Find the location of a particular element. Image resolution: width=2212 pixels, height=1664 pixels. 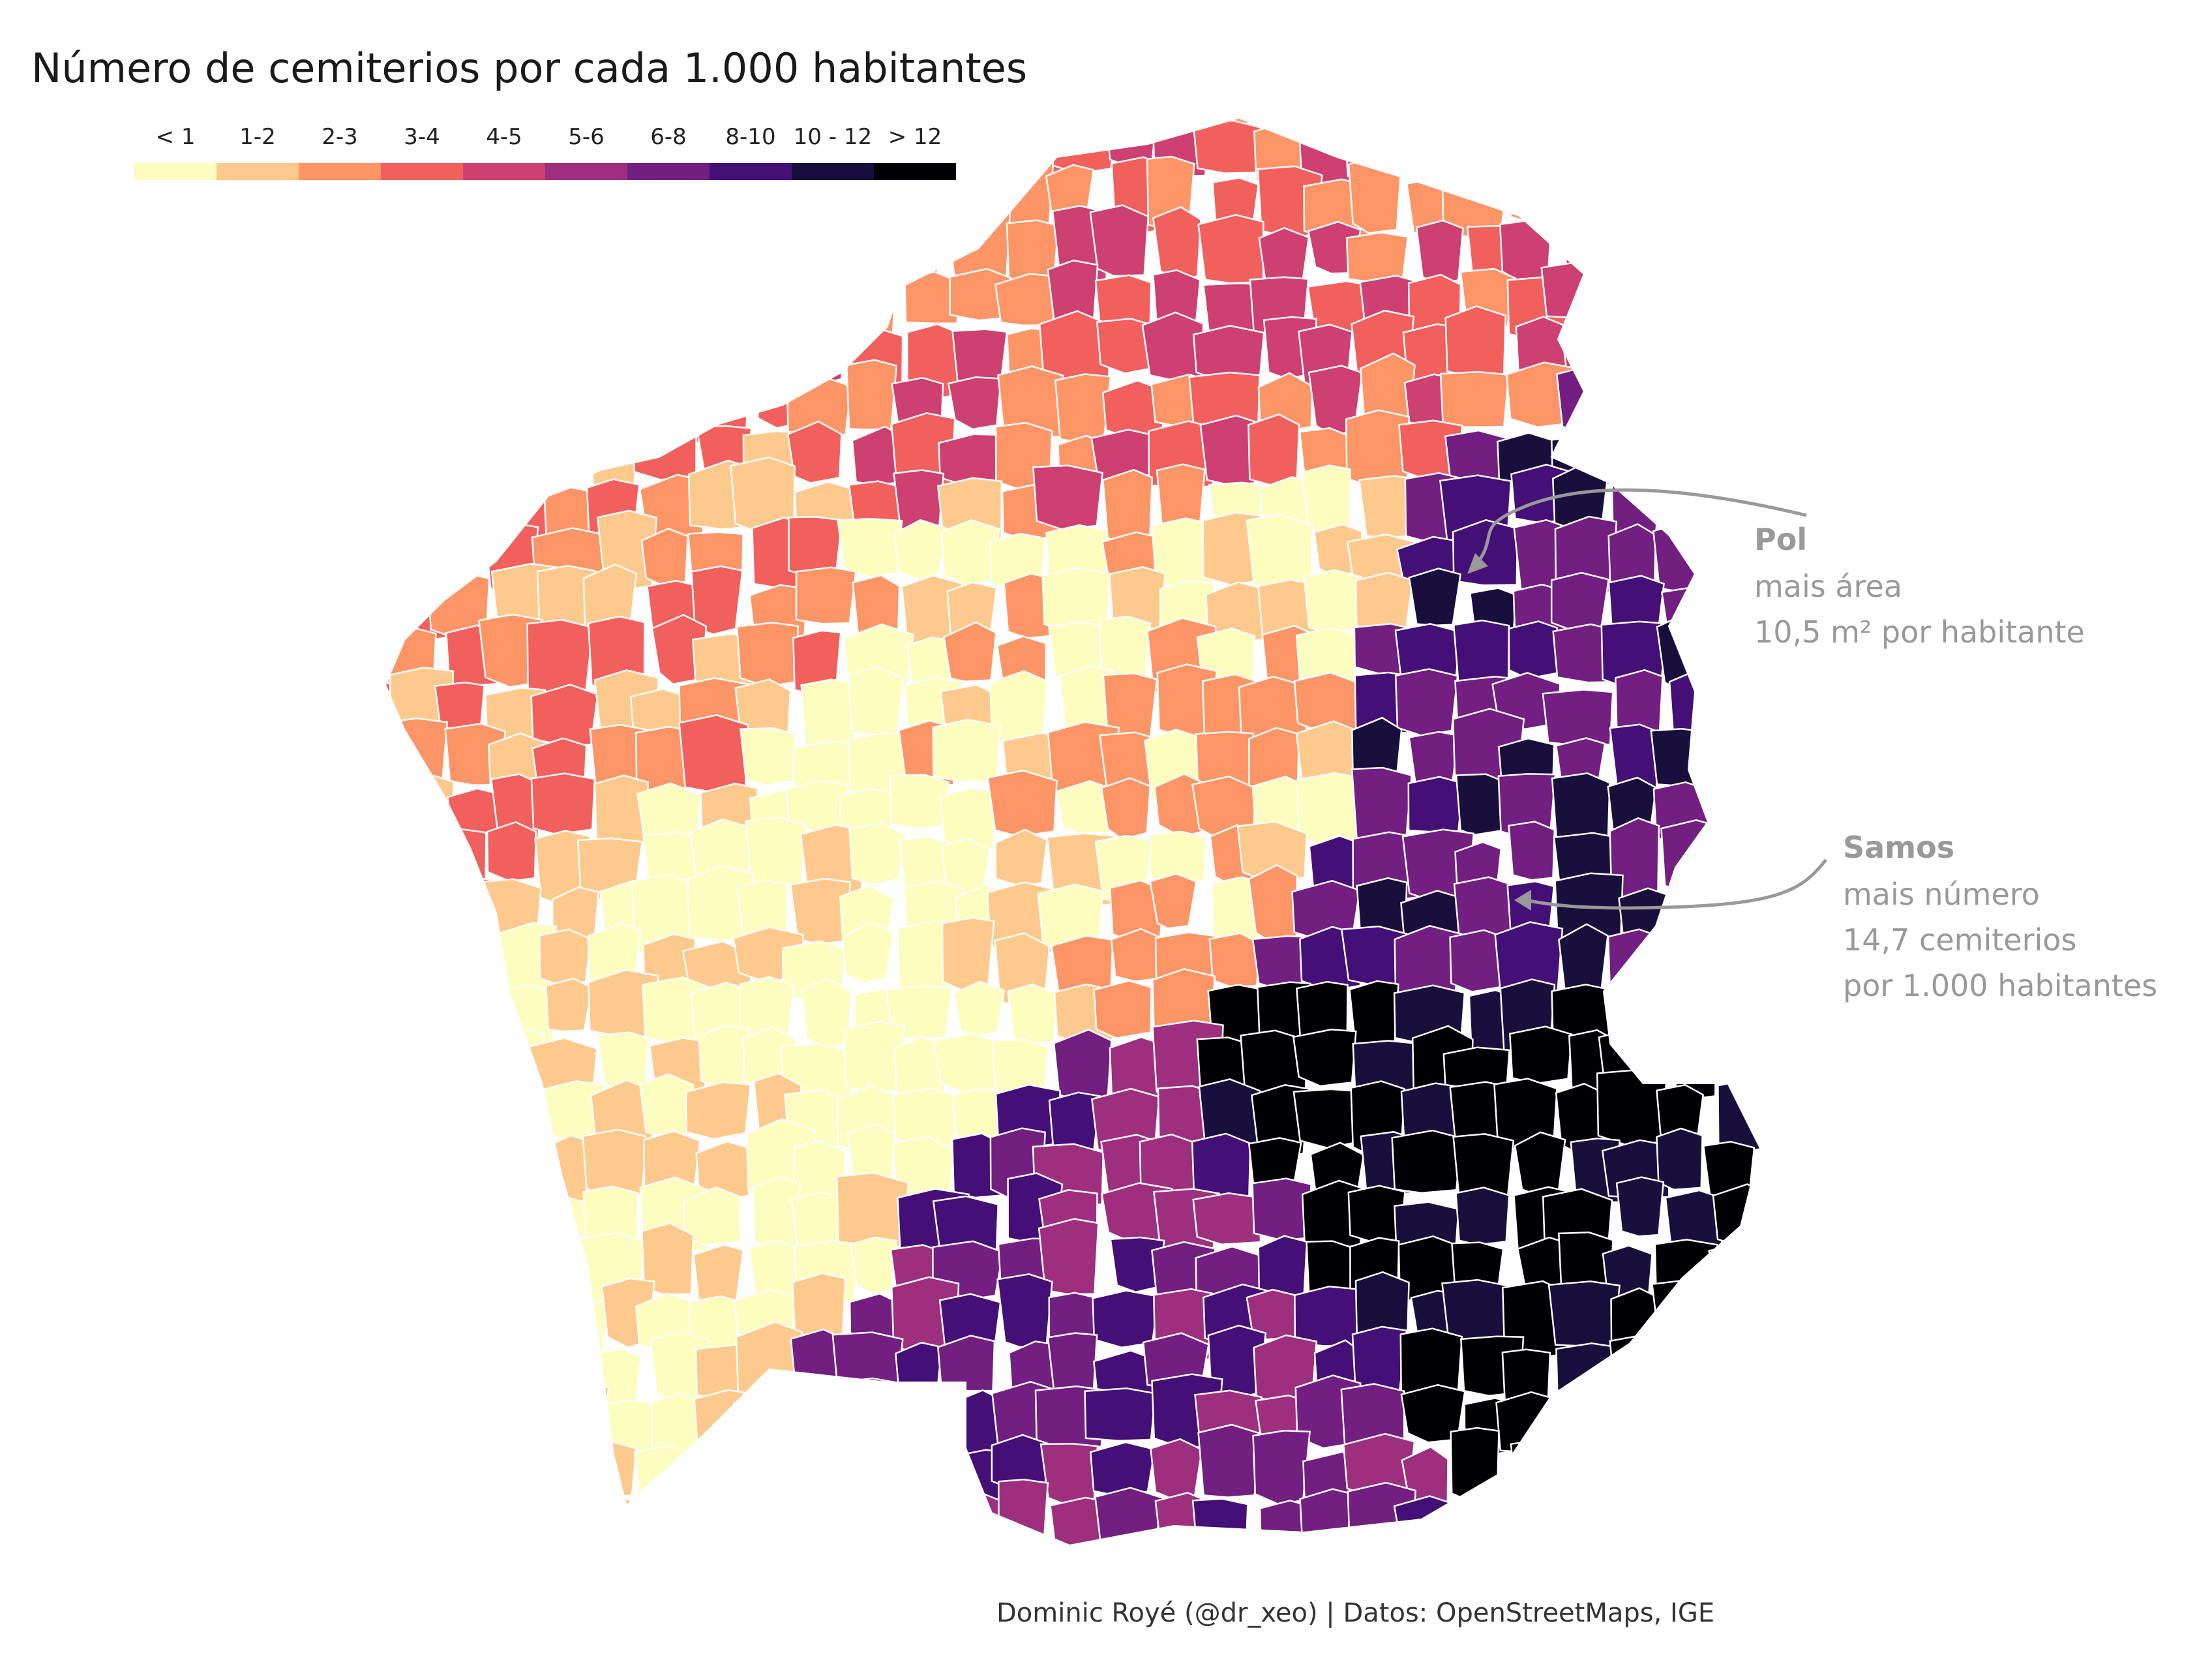

legend-label: 2-3 is located at coordinates (340, 137).